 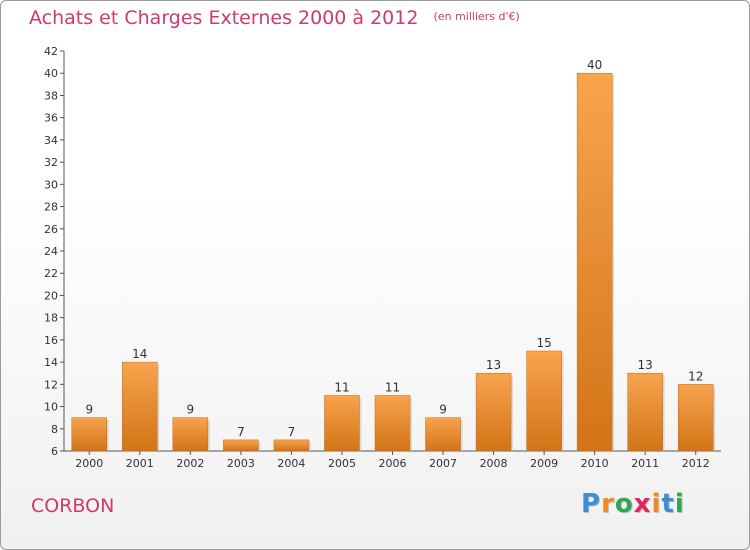 I want to click on data-label: 15, so click(x=543, y=343).